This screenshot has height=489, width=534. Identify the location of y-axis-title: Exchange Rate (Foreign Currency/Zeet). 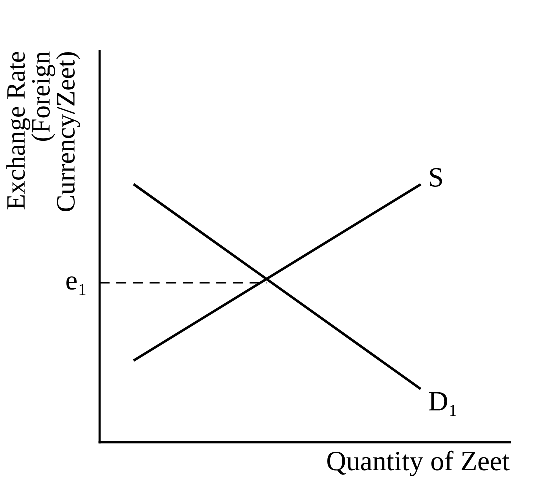
(43, 132).